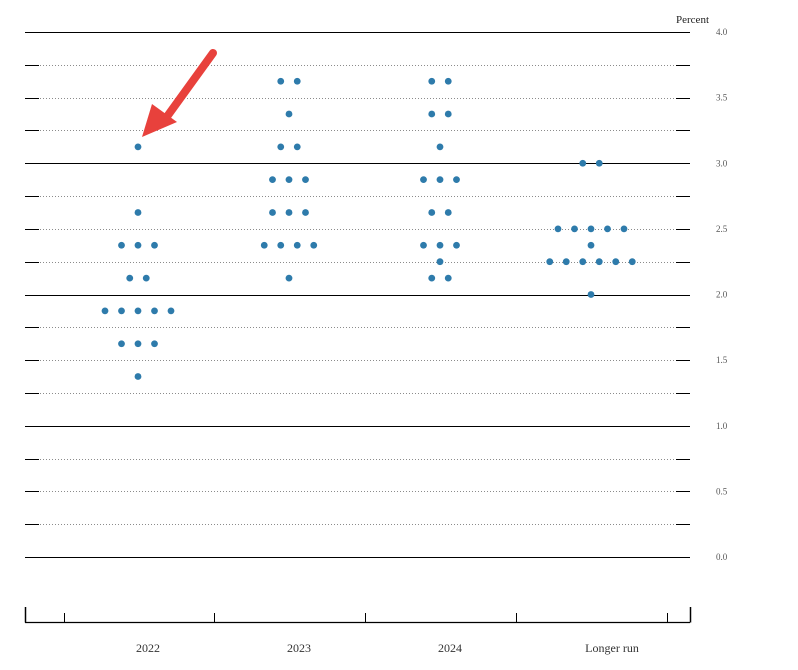 This screenshot has width=798, height=670. What do you see at coordinates (722, 229) in the screenshot?
I see `y-tick-label: 2.5` at bounding box center [722, 229].